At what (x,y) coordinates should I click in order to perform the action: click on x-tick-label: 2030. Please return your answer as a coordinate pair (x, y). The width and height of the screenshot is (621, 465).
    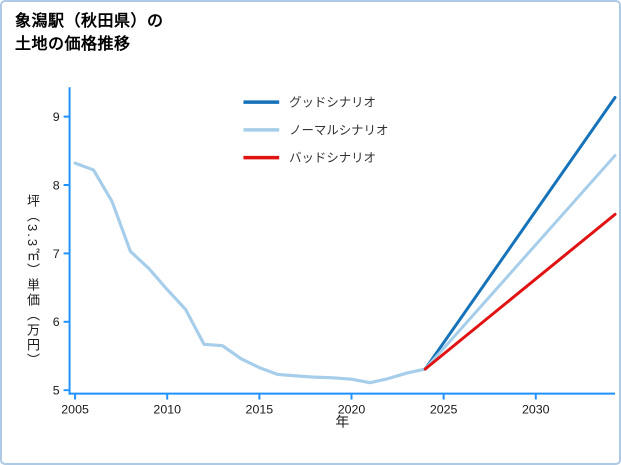
    Looking at the image, I should click on (536, 409).